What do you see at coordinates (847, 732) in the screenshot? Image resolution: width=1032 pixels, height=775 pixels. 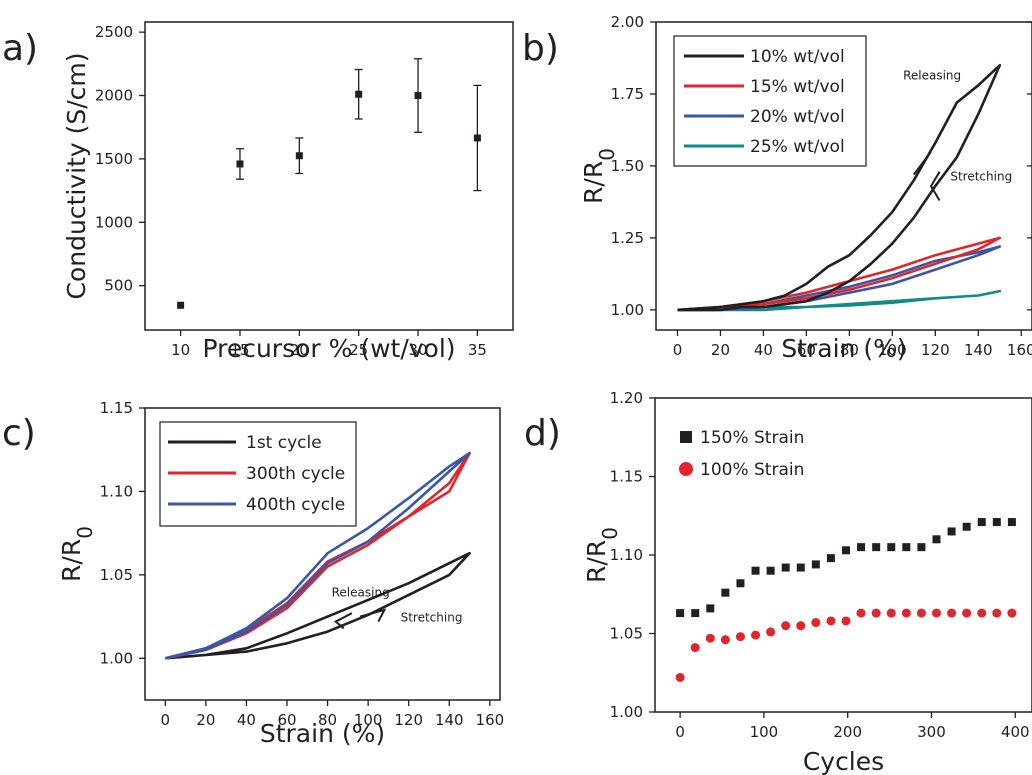 I see `x-tick-label: 200` at bounding box center [847, 732].